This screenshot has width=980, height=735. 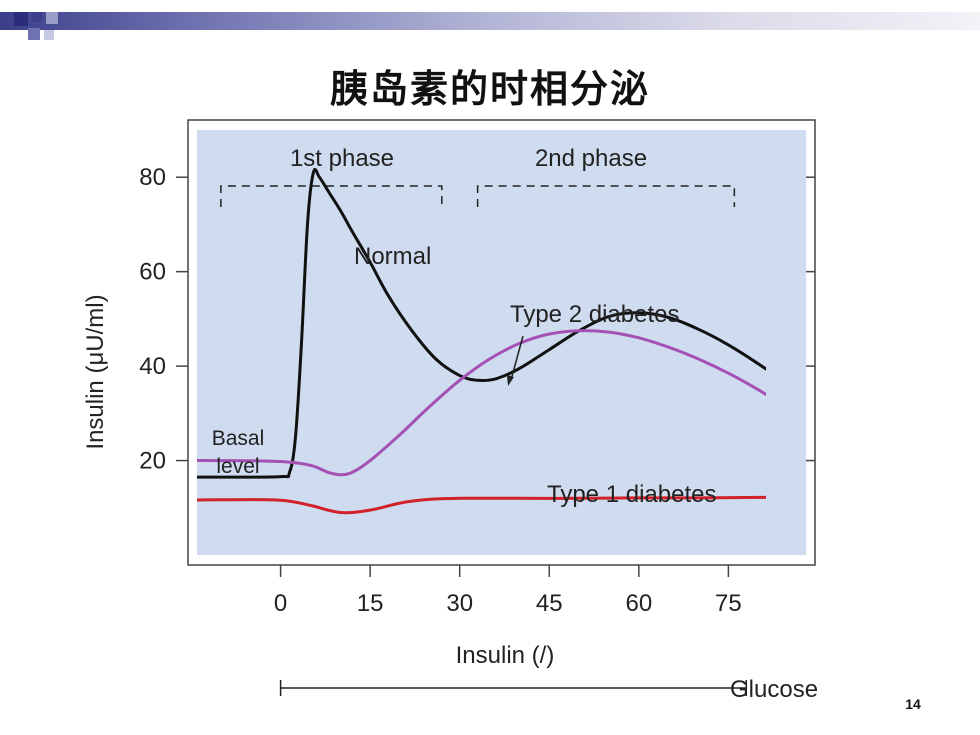 I want to click on type2-pointer-line, so click(x=517, y=358).